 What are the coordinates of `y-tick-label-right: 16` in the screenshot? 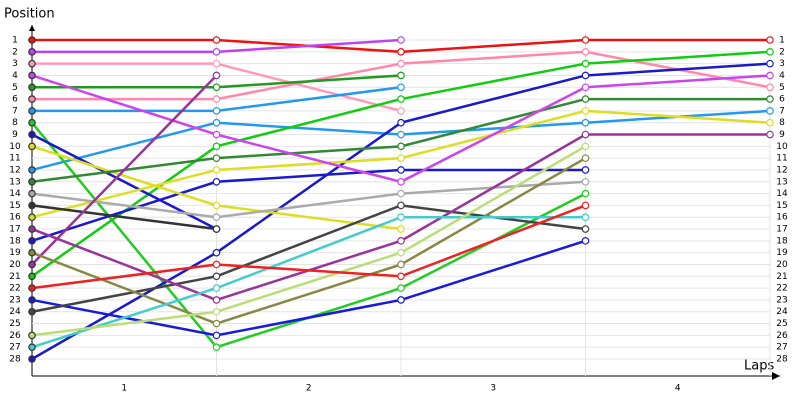 It's located at (782, 218).